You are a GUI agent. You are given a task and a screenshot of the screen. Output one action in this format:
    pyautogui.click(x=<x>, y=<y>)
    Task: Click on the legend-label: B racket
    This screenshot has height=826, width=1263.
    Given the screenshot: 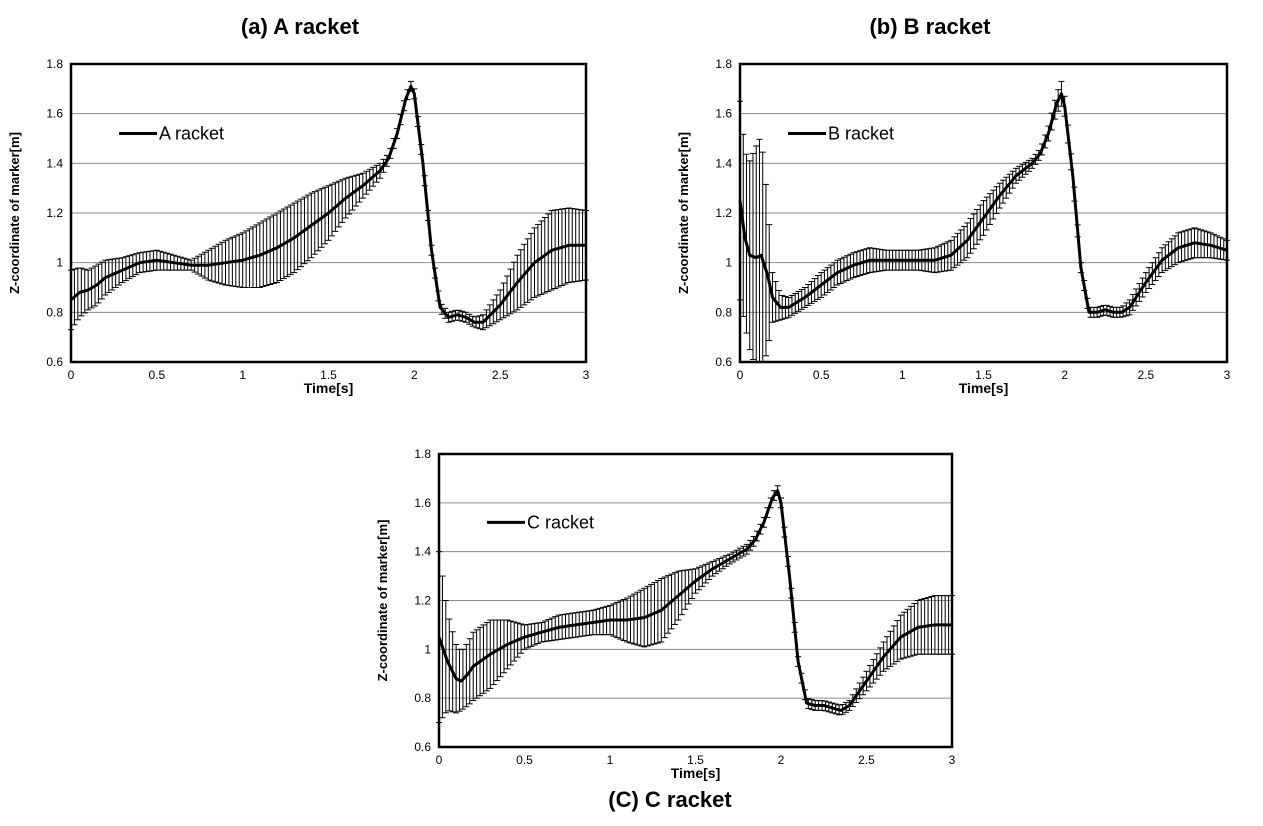 What is the action you would take?
    pyautogui.click(x=861, y=134)
    